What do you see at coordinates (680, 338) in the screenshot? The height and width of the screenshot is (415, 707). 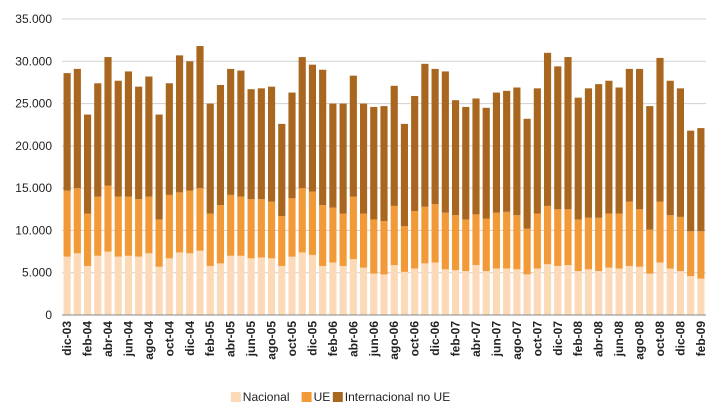 I see `x-tick-label: dic-08` at bounding box center [680, 338].